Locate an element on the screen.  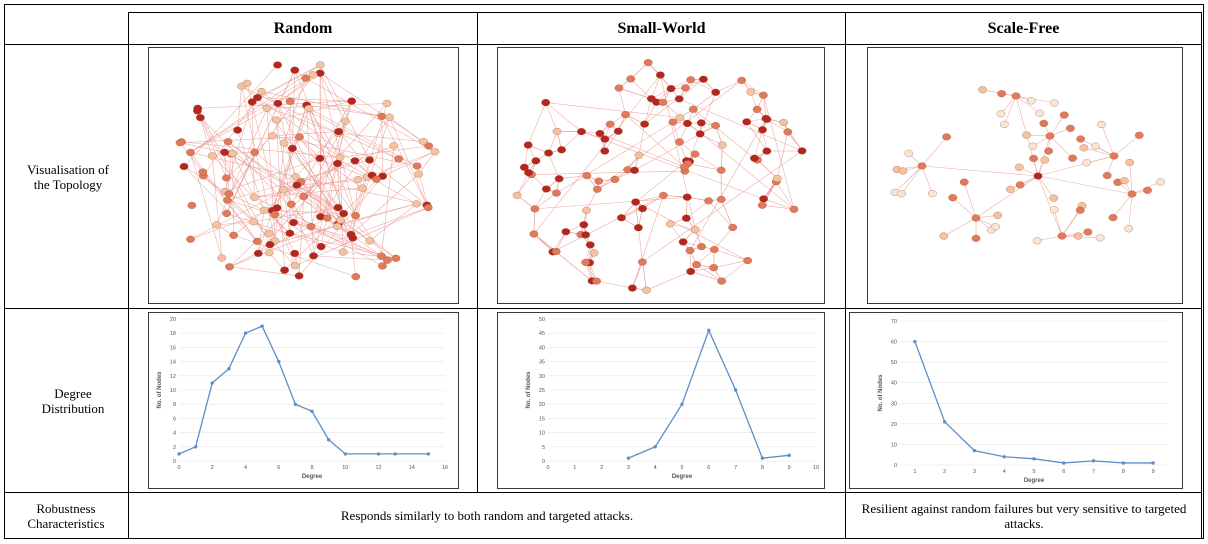
y-tick-label: 40 is located at coordinates (894, 384).